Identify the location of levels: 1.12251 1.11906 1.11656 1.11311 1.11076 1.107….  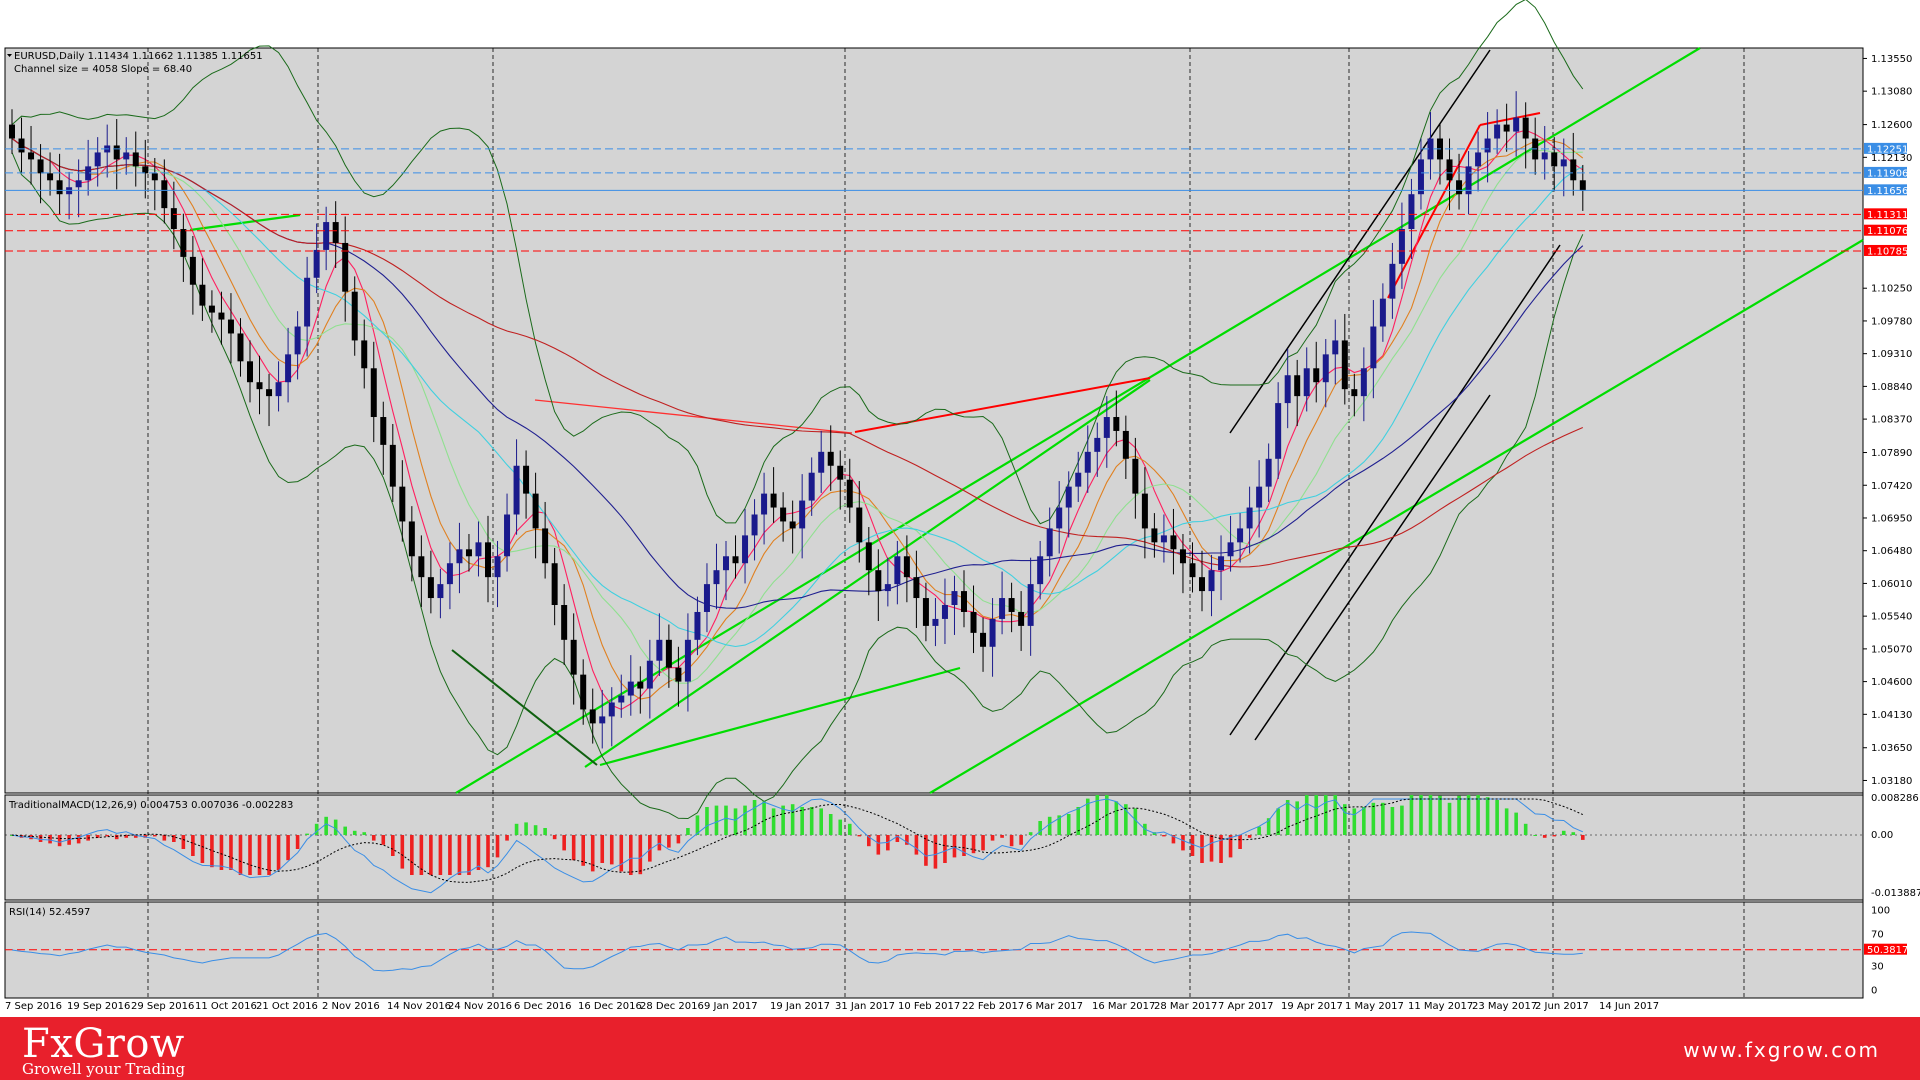
(956, 199).